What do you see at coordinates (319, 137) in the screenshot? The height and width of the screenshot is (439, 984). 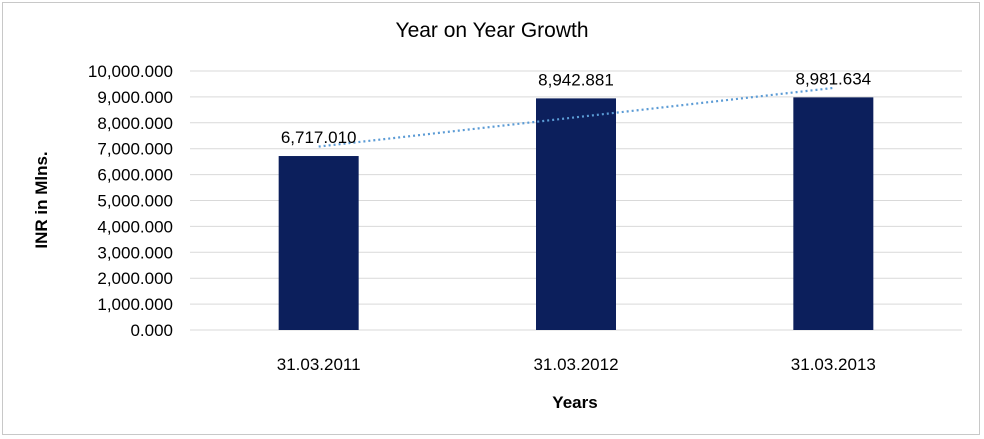 I see `data-label: 6,717.010` at bounding box center [319, 137].